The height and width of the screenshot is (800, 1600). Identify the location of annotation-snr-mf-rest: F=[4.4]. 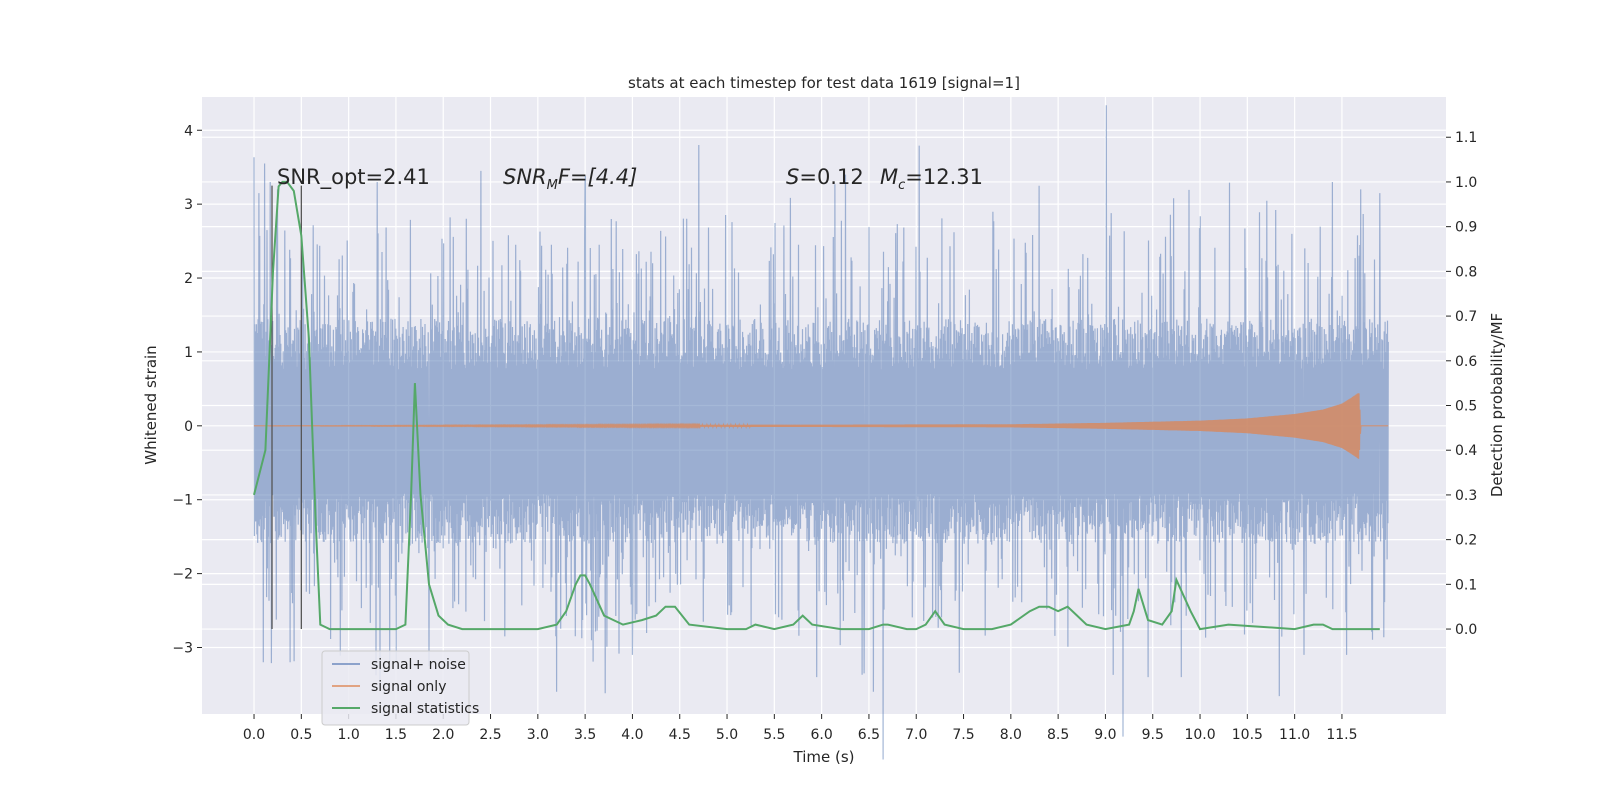
(597, 177).